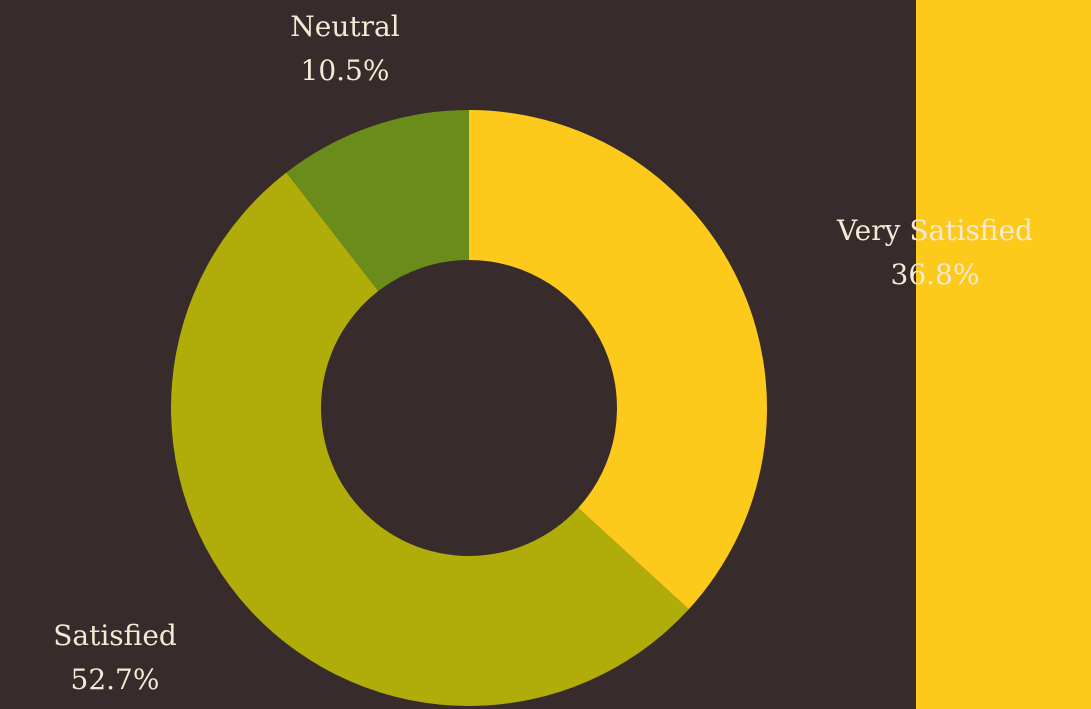 The width and height of the screenshot is (1091, 709). I want to click on slice-value-neutral: 10.5%, so click(345, 70).